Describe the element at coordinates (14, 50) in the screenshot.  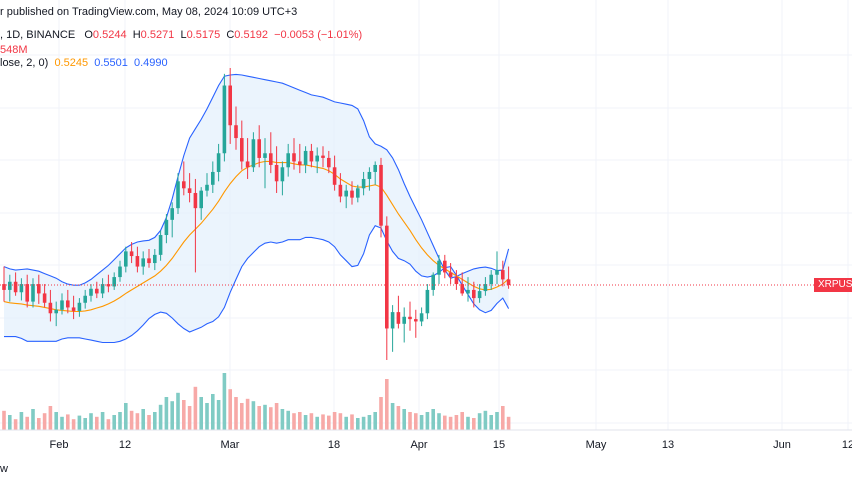
I see `volume-value: 548M` at that location.